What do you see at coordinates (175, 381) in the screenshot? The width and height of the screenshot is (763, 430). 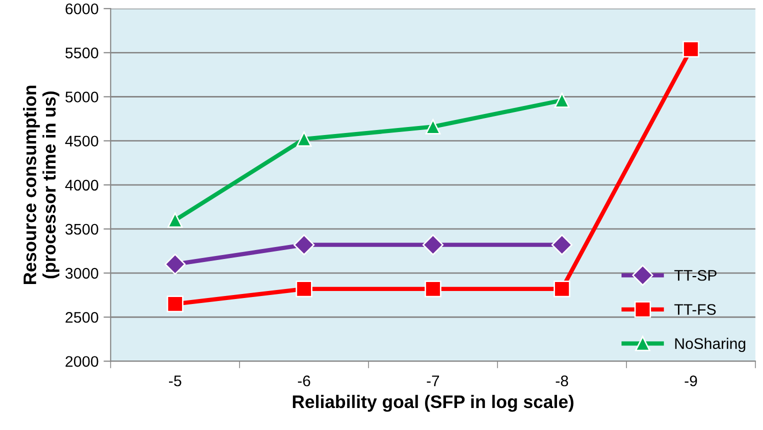 I see `x-tick-label: -5` at bounding box center [175, 381].